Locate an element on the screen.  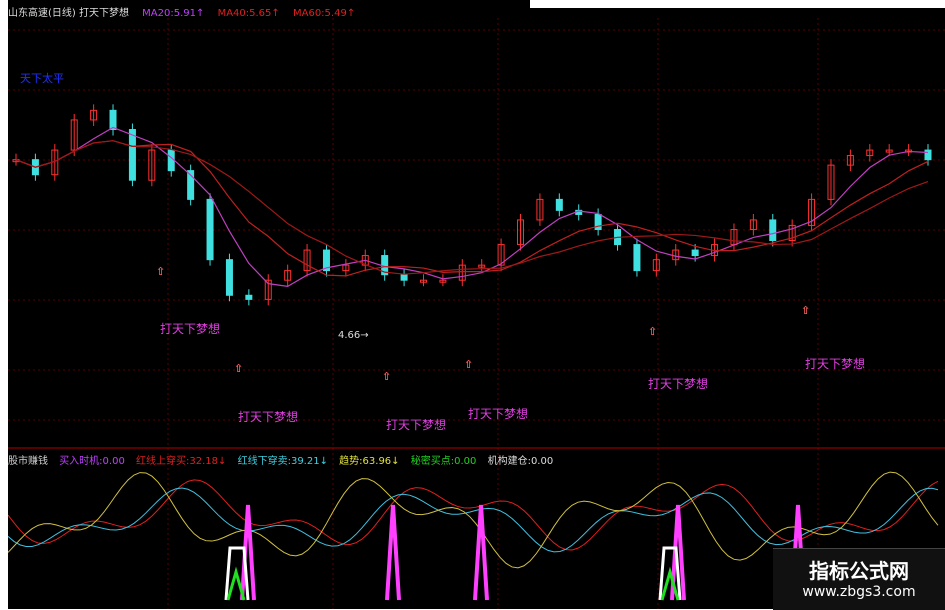
watermark-url: www.zbgs3.com is located at coordinates (859, 592).